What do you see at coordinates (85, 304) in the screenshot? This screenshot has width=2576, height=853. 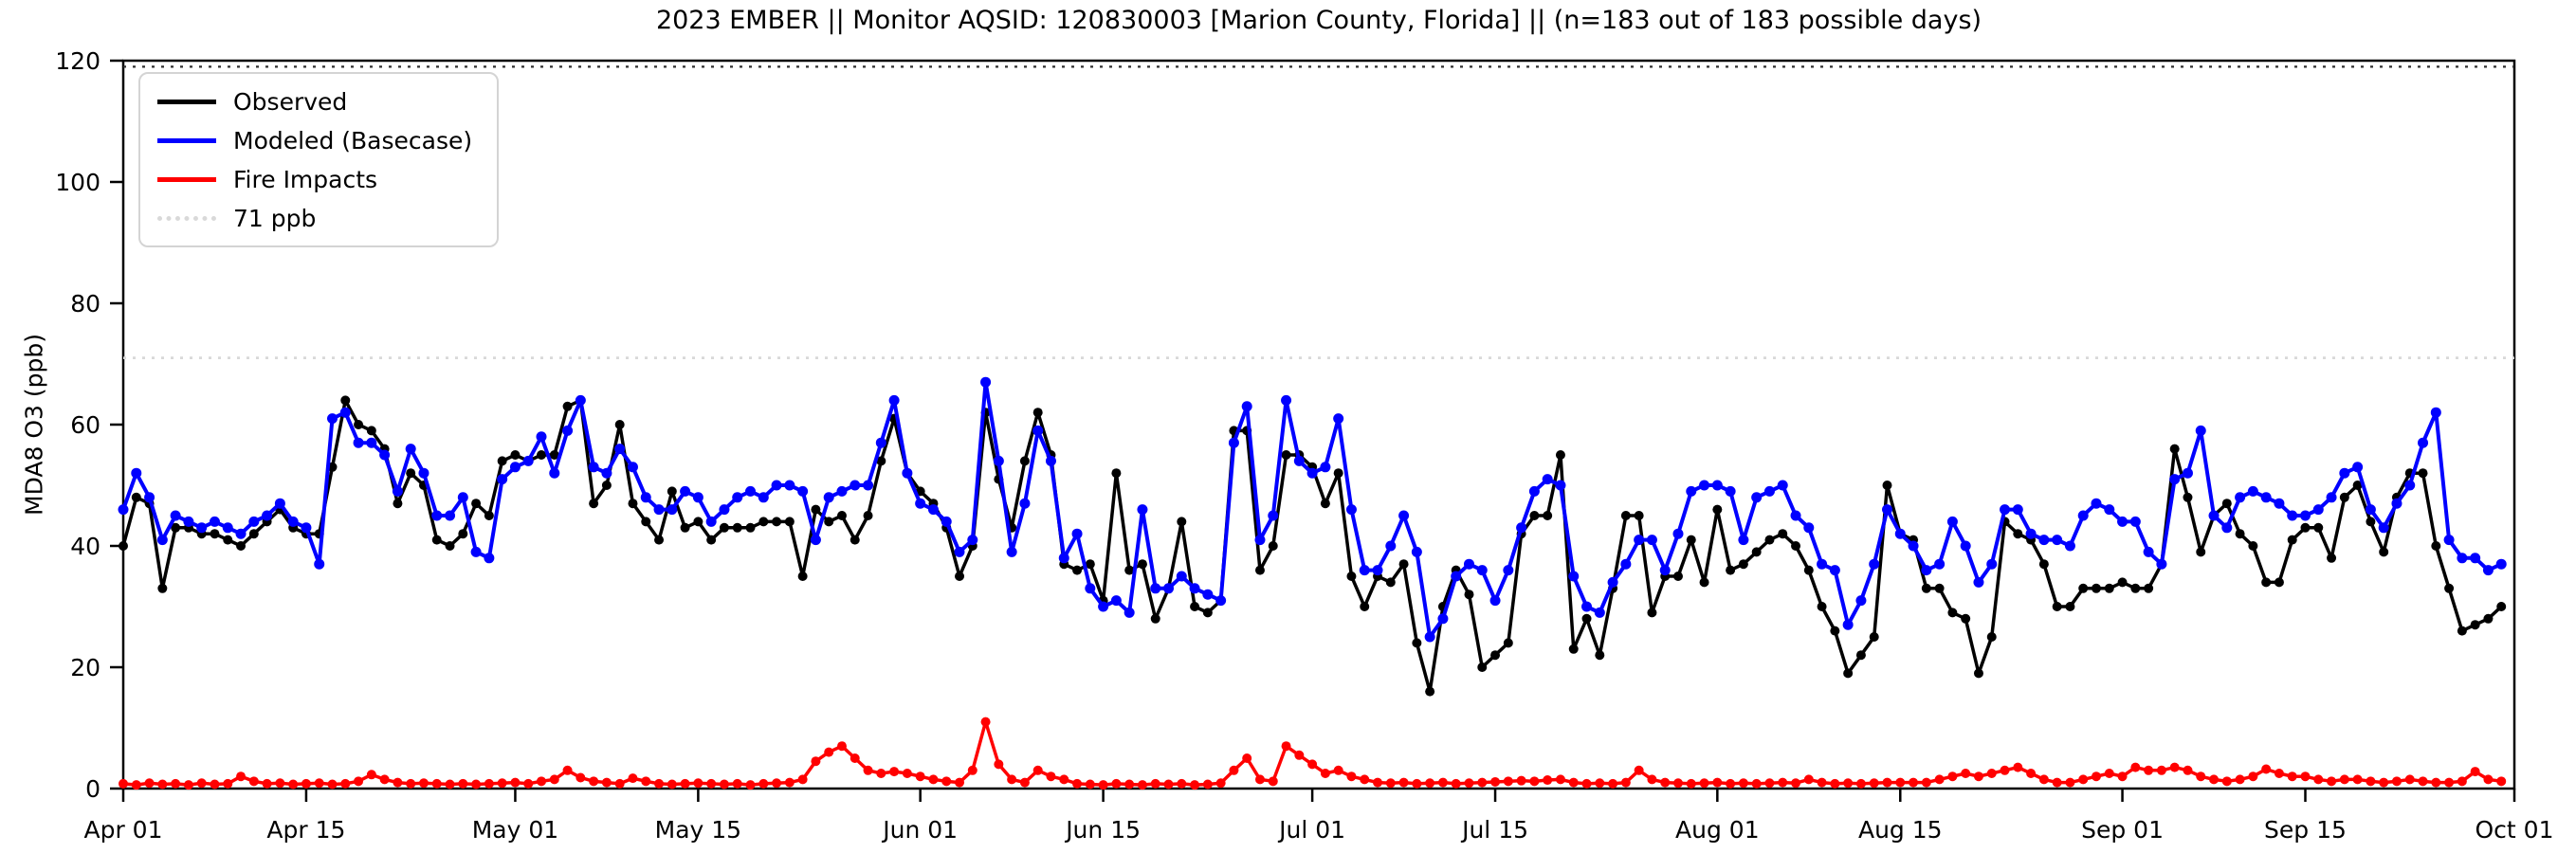 I see `y-tick-label: 80` at bounding box center [85, 304].